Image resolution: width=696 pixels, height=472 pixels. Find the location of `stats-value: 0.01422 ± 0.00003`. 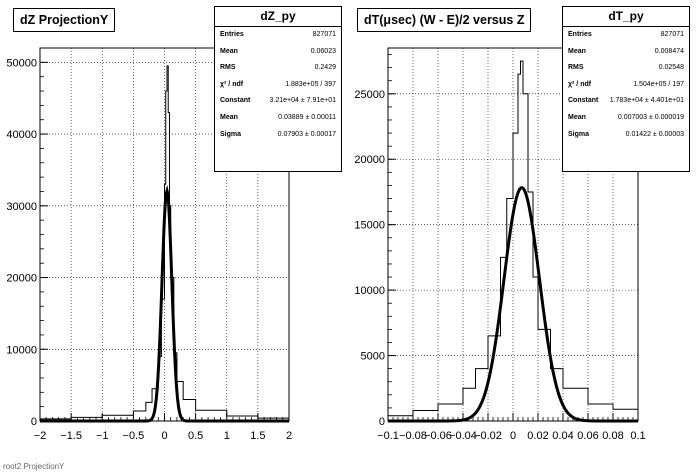

stats-value: 0.01422 ± 0.00003 is located at coordinates (654, 134).